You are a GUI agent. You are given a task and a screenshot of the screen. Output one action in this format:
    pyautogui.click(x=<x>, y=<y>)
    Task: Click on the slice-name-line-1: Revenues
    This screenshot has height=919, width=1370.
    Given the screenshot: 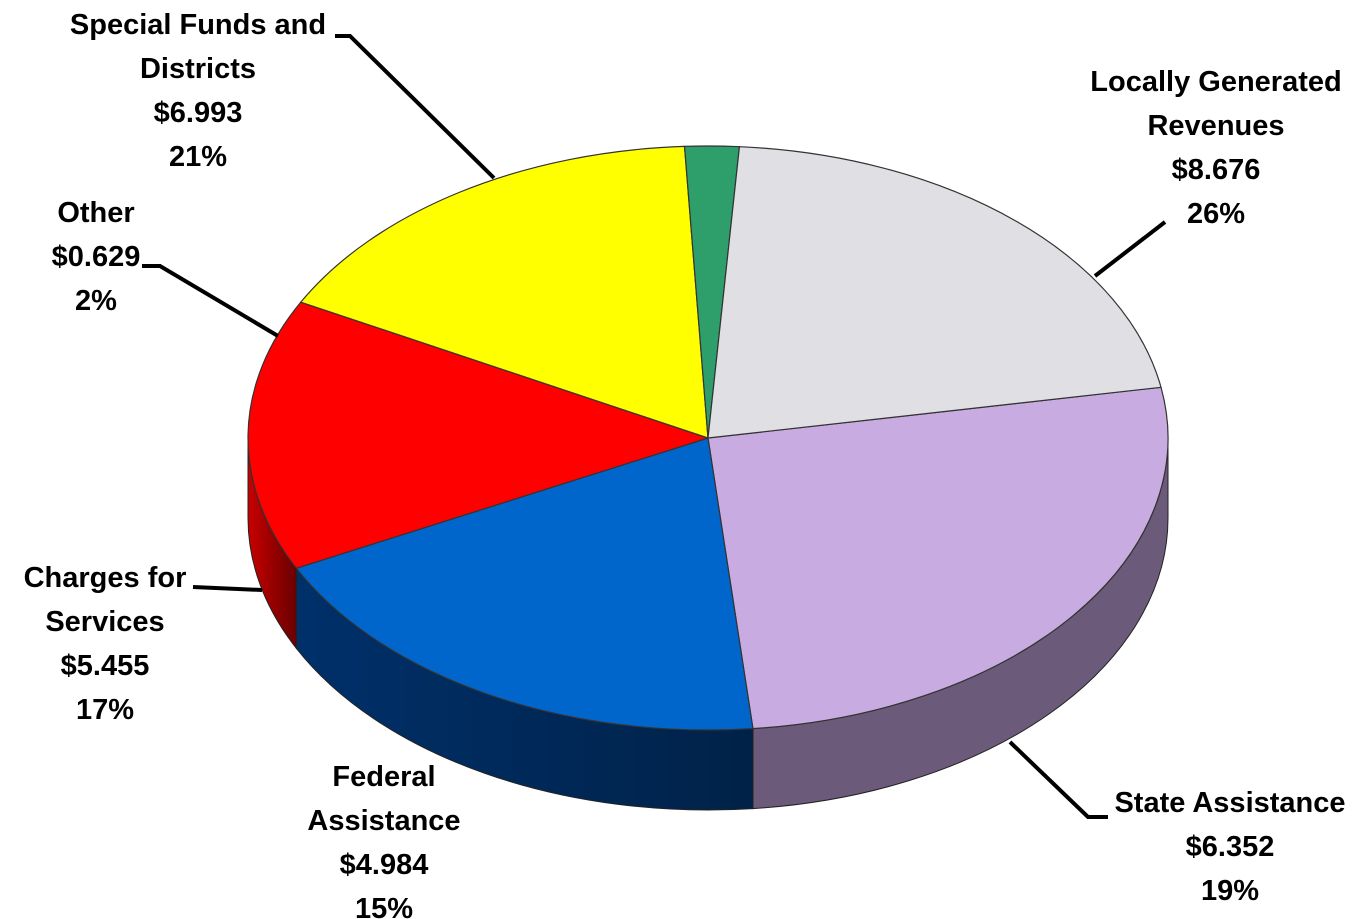 What is the action you would take?
    pyautogui.click(x=1215, y=126)
    